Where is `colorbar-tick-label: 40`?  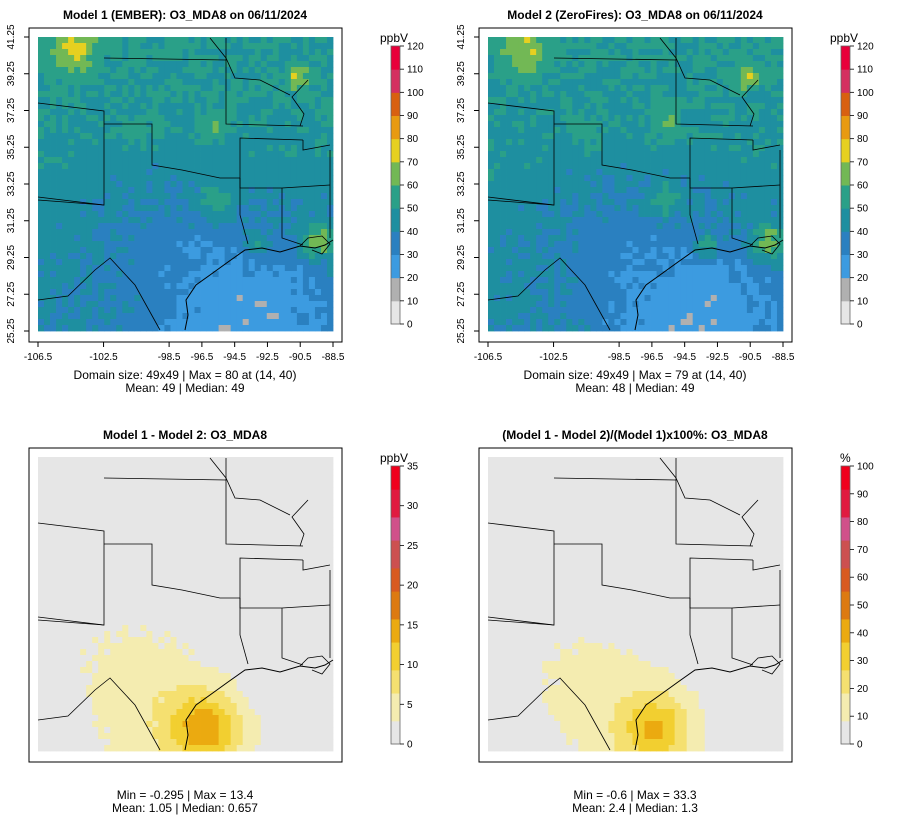 colorbar-tick-label: 40 is located at coordinates (413, 232).